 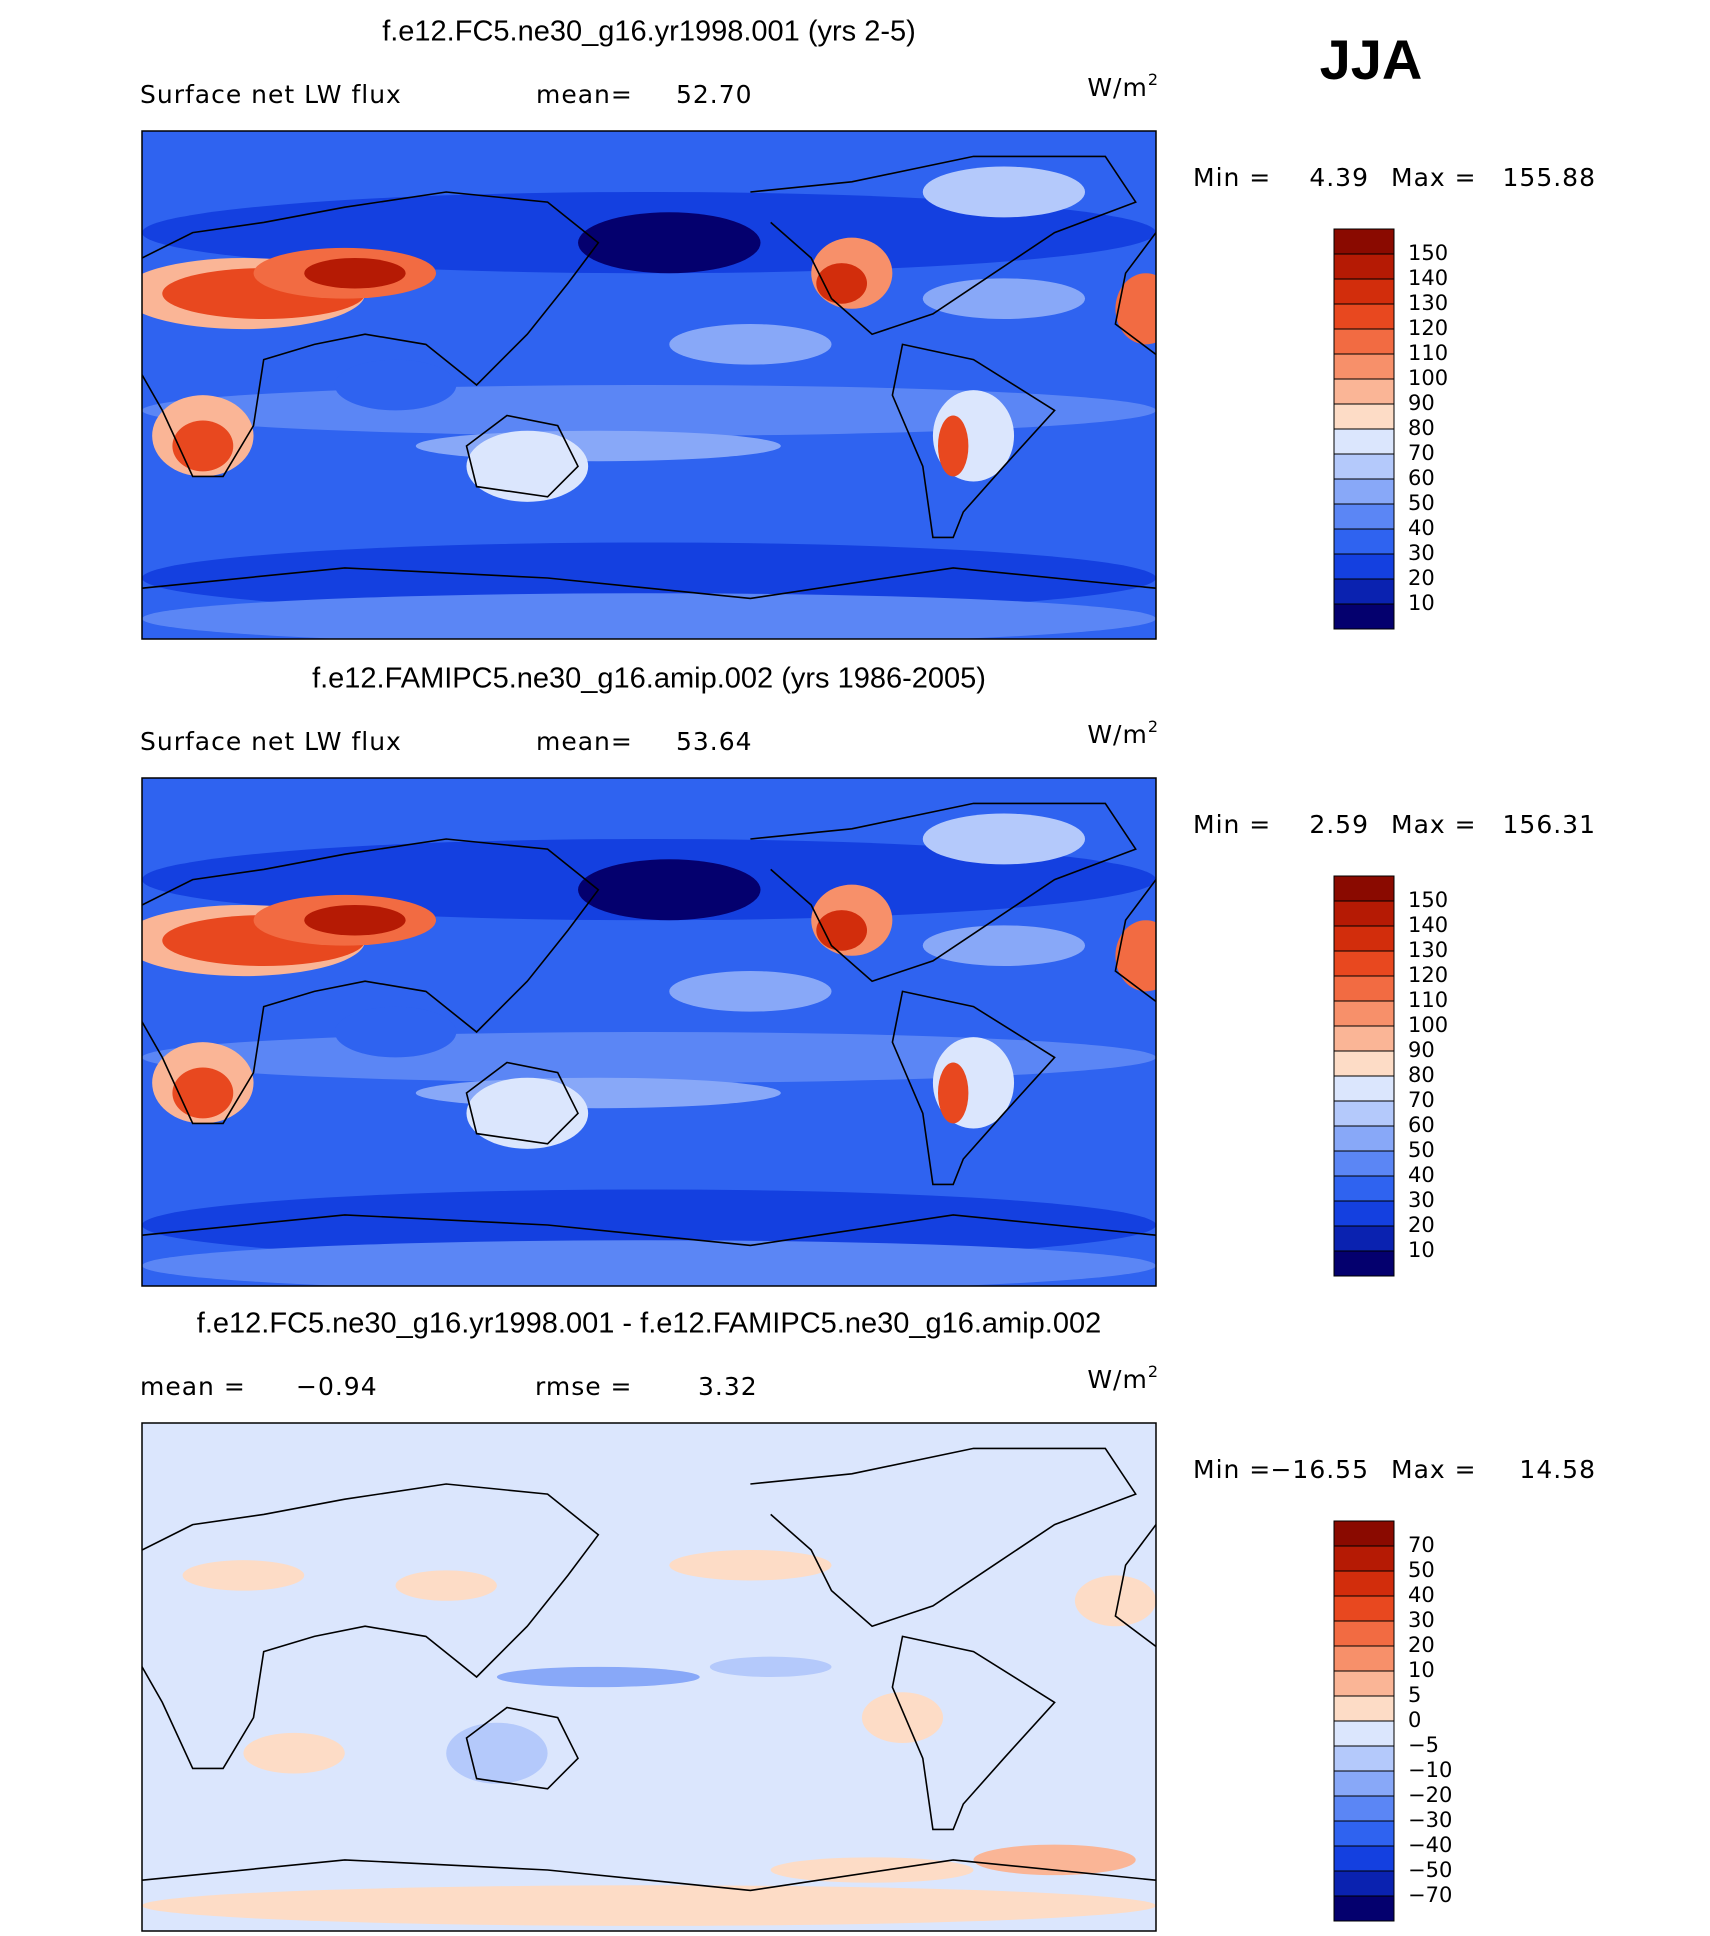 What do you see at coordinates (271, 741) in the screenshot?
I see `stat-label: Surface net LW flux` at bounding box center [271, 741].